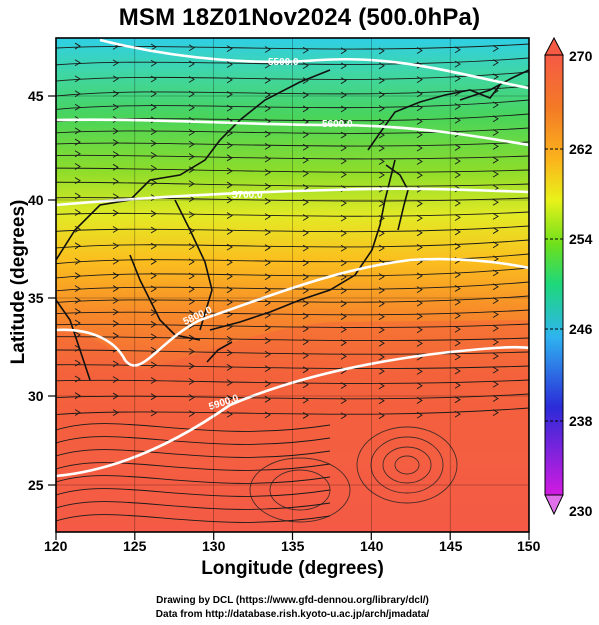  Describe the element at coordinates (554, 505) in the screenshot. I see `colorbar-min-arrow` at that location.